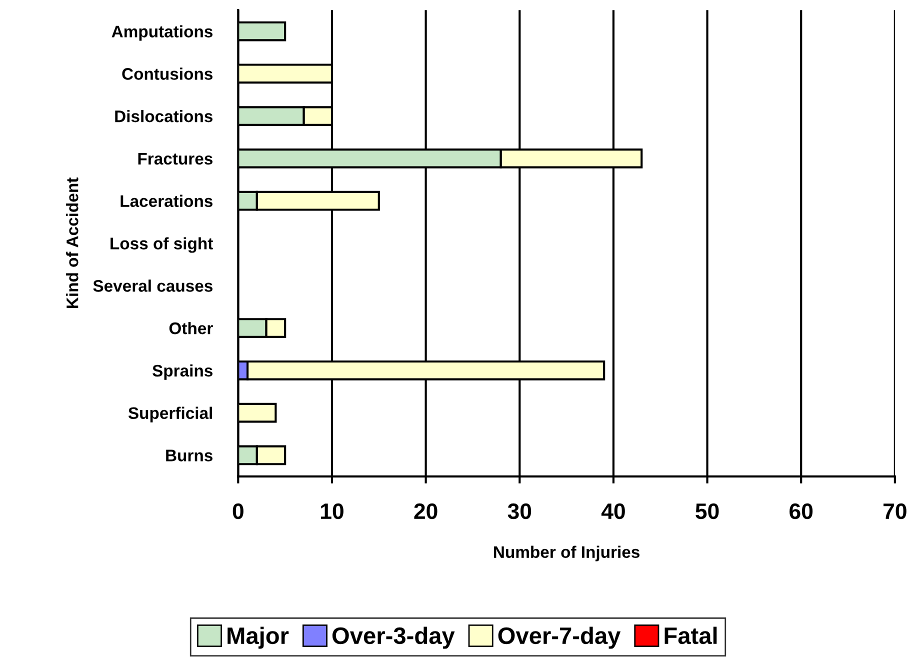 The height and width of the screenshot is (671, 916). Describe the element at coordinates (238, 511) in the screenshot. I see `x-tick-label: 0` at that location.